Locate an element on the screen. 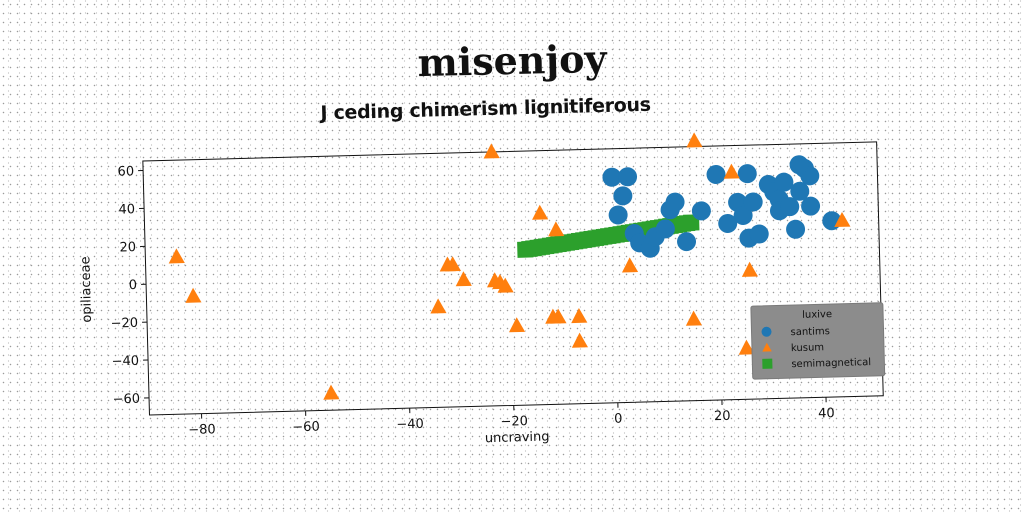 The height and width of the screenshot is (512, 1024). x-tick-label: −80 is located at coordinates (202, 430).